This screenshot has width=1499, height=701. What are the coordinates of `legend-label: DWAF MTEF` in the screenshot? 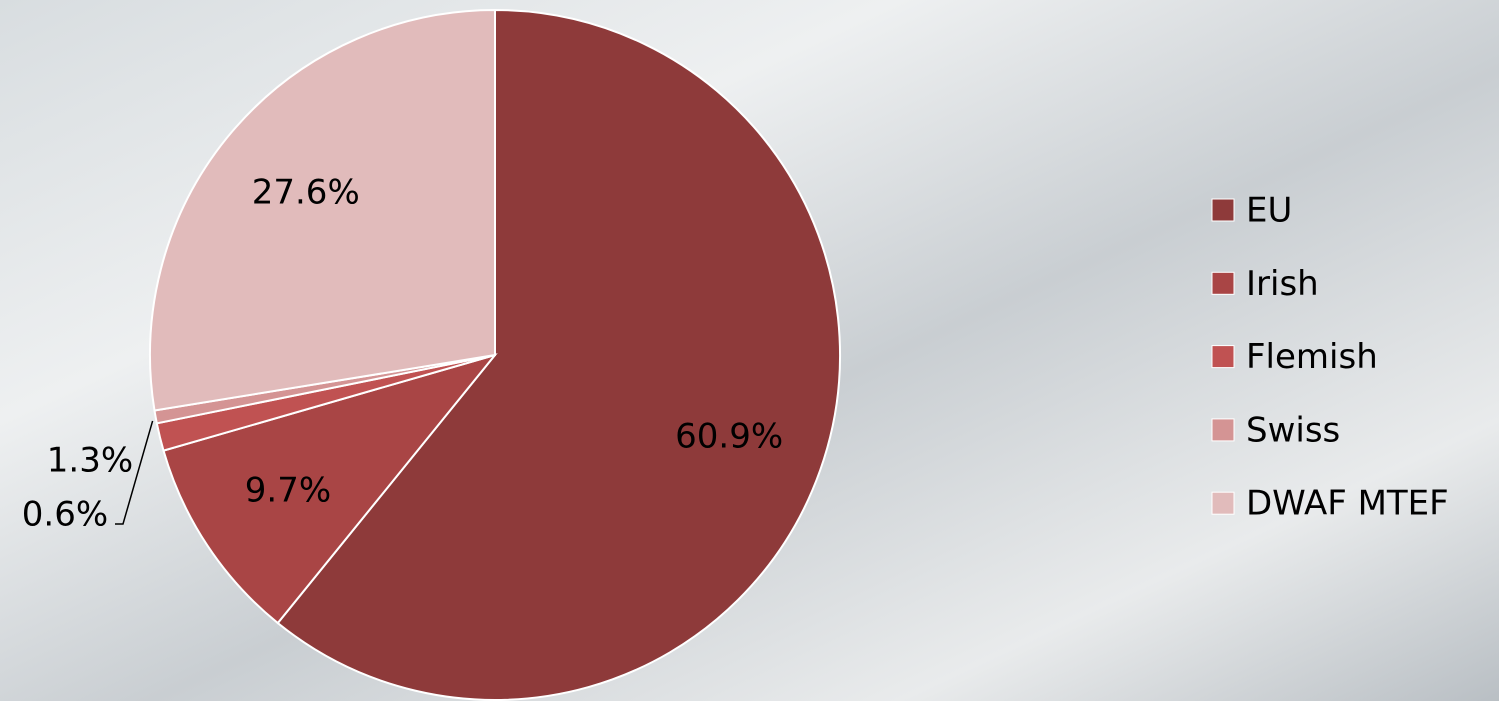 It's located at (1347, 504).